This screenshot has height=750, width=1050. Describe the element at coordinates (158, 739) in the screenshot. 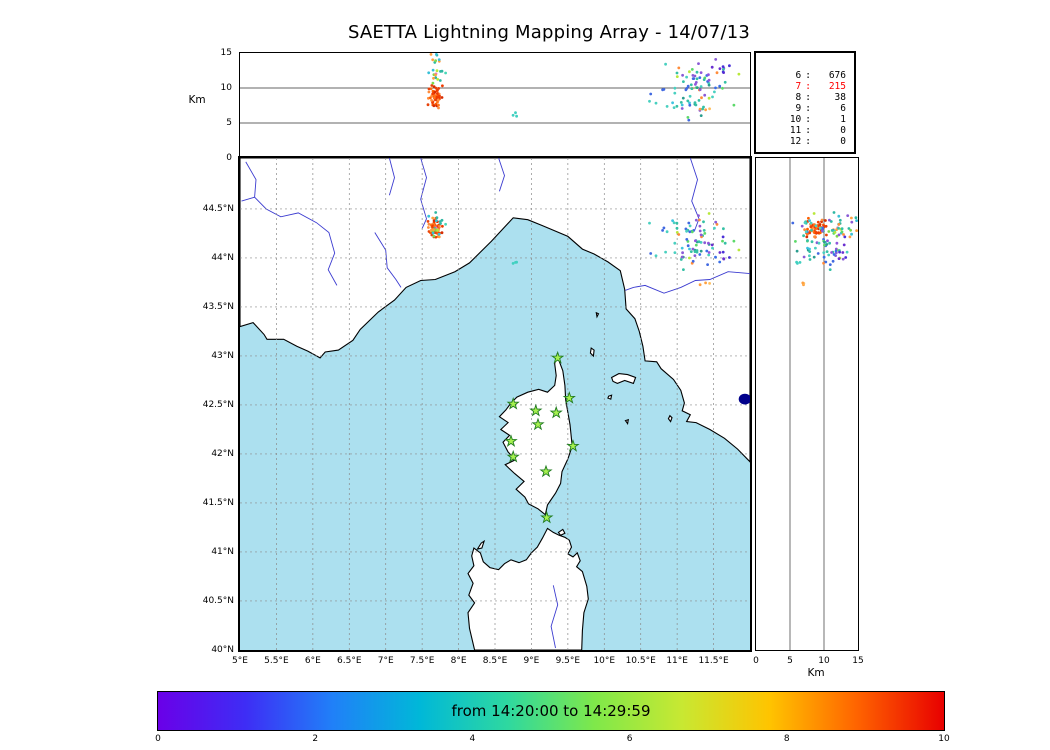

I see `colorbar-tick-label: 0` at that location.